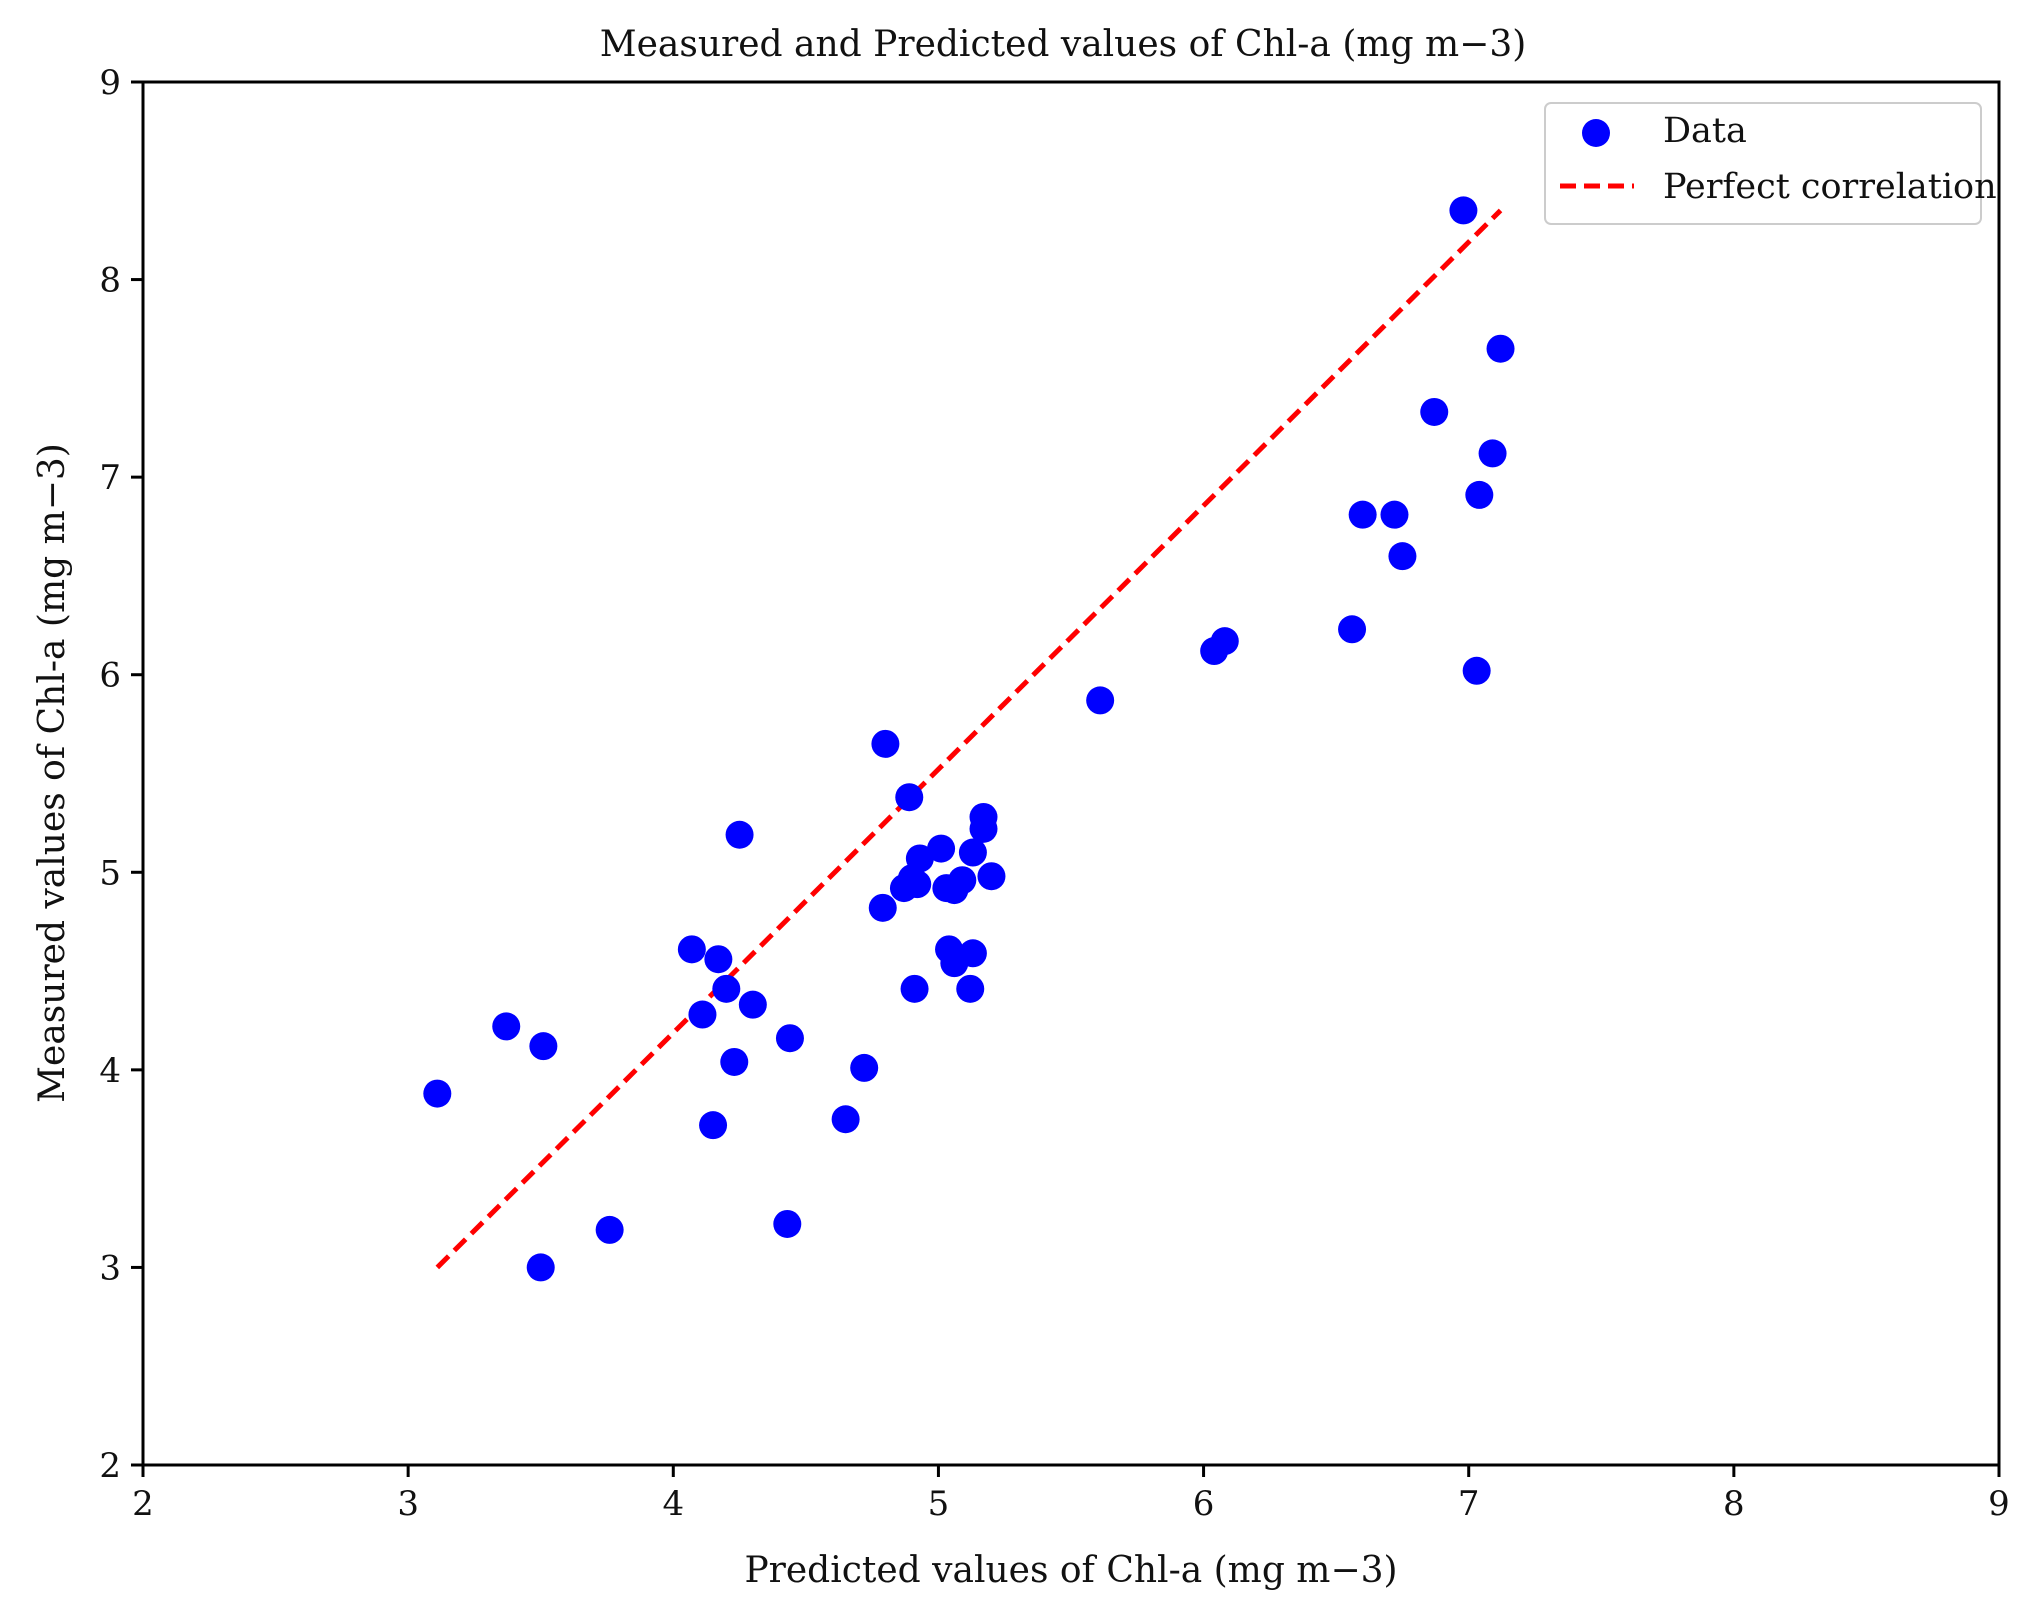 The image size is (2025, 1608). What do you see at coordinates (1070, 1570) in the screenshot?
I see `x-axis-label: Predicted values of Chl-a (mg m−3)` at bounding box center [1070, 1570].